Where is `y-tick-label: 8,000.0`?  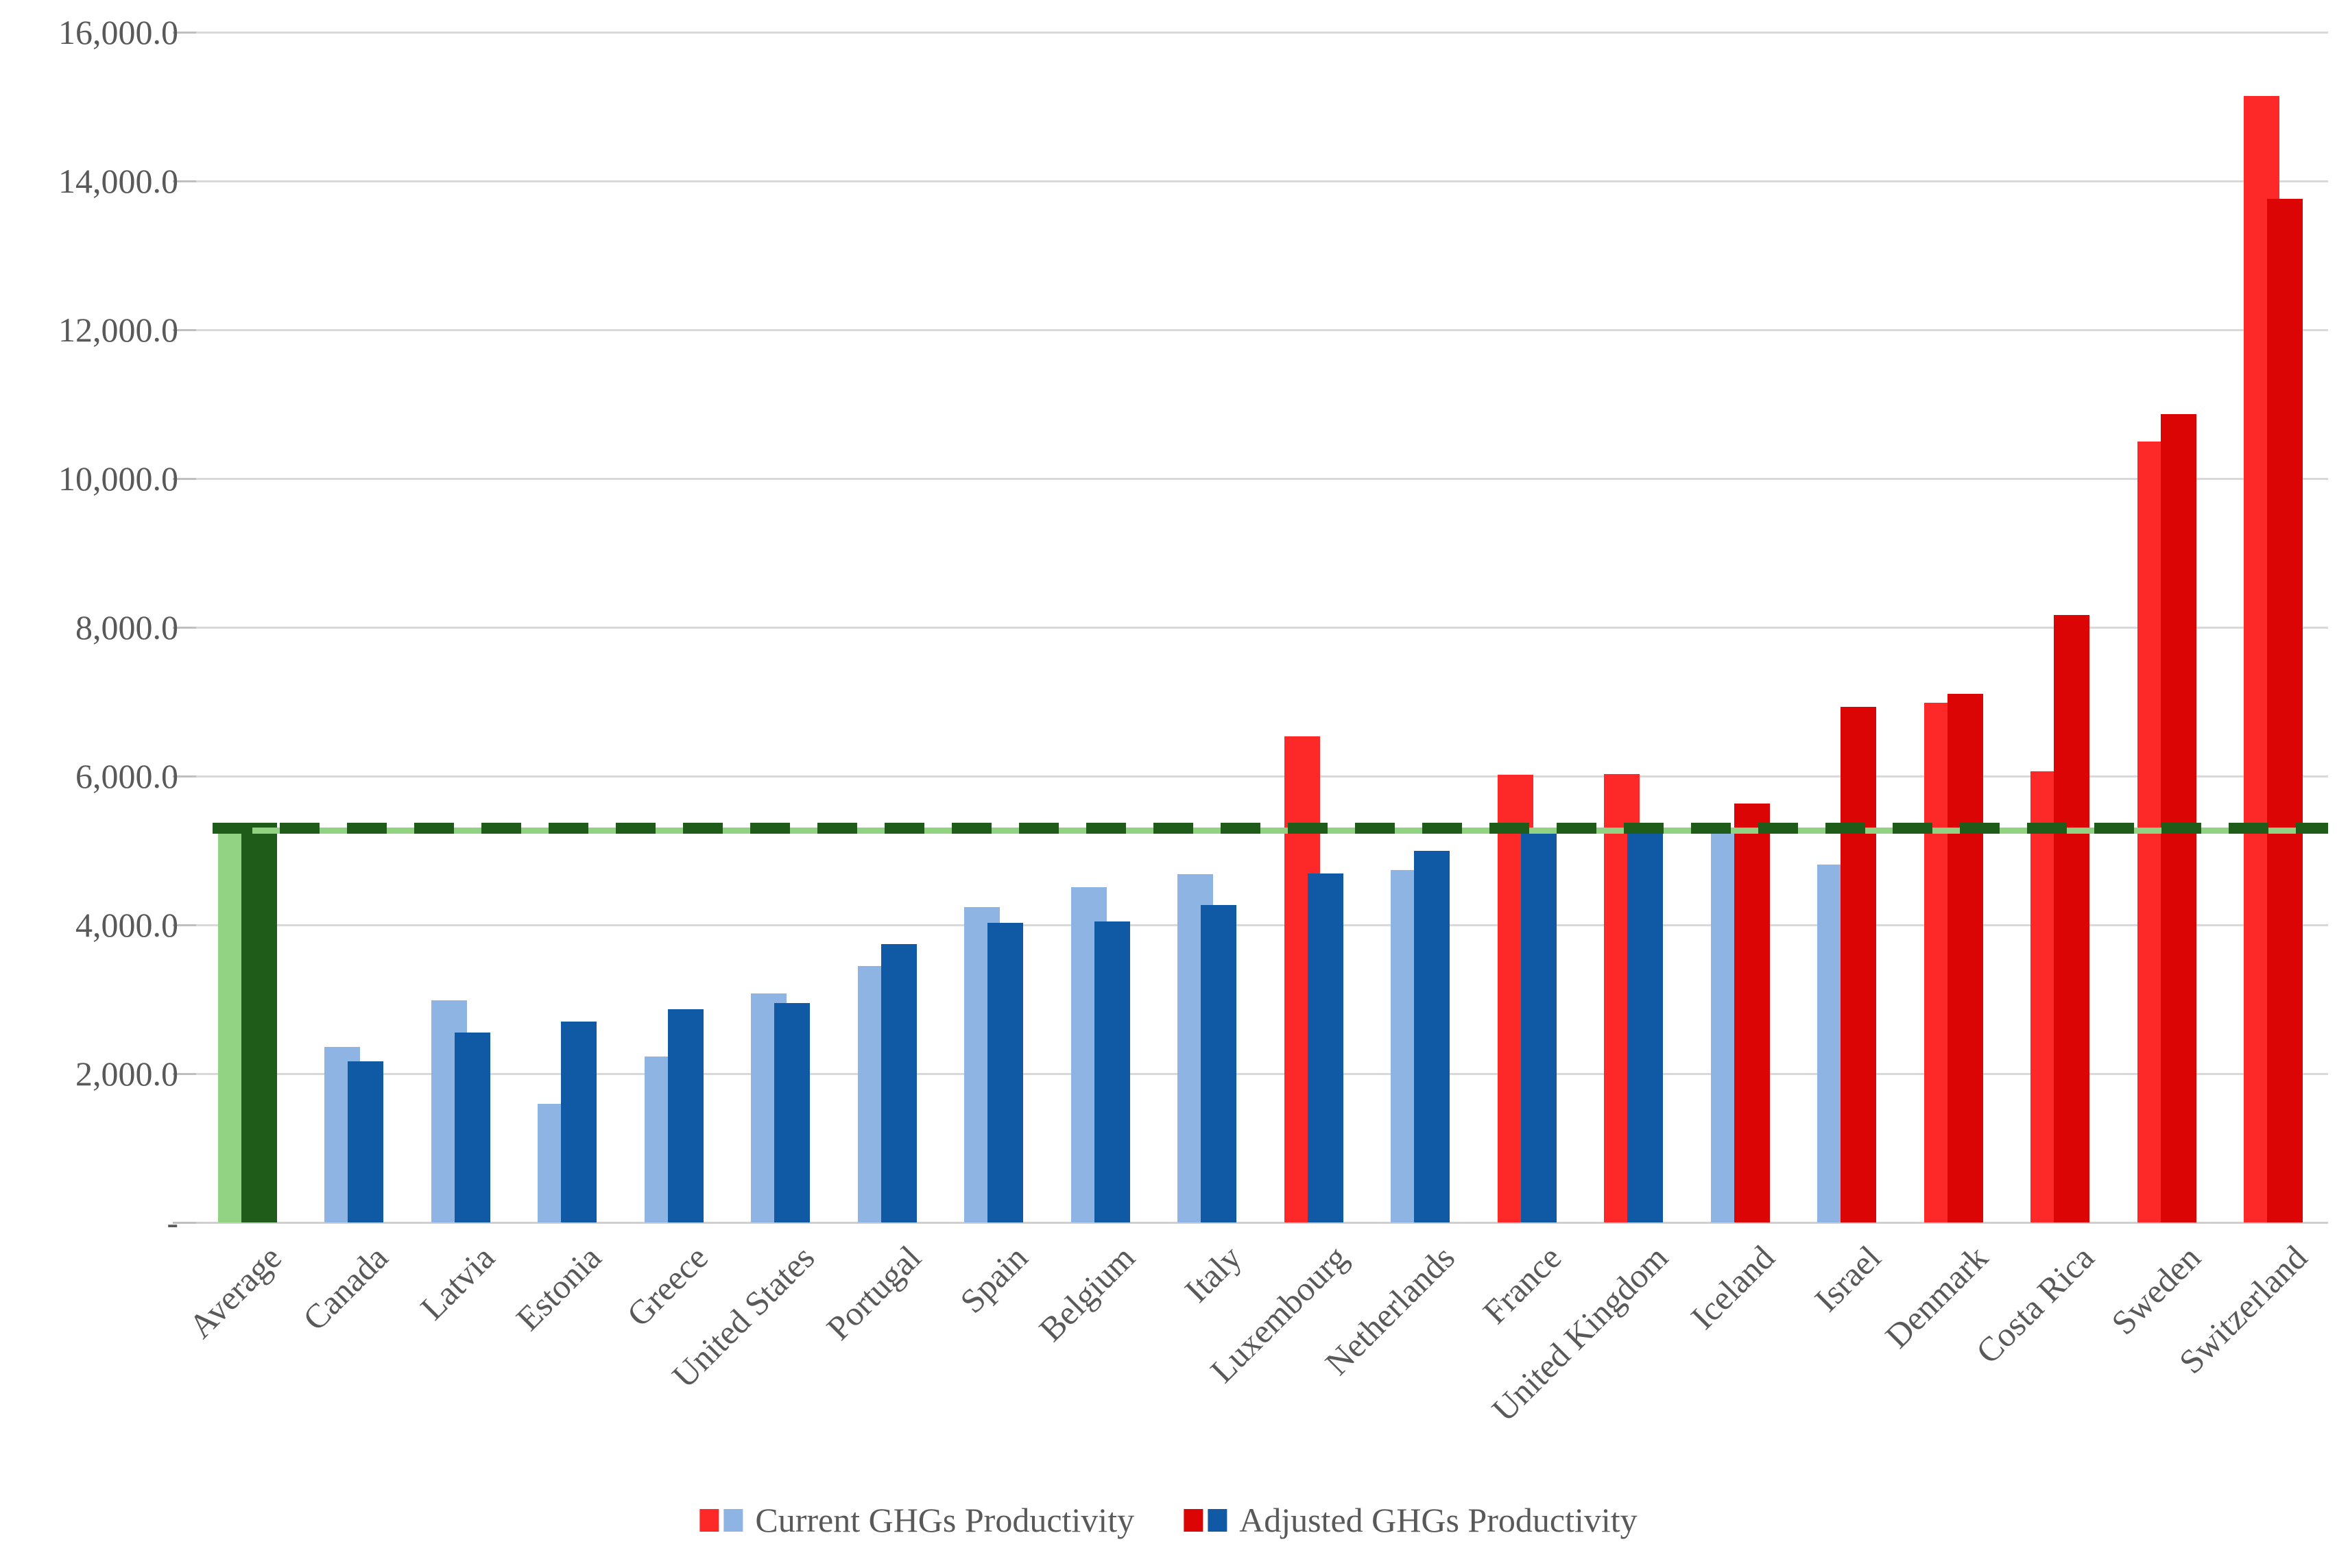
y-tick-label: 8,000.0 is located at coordinates (127, 627).